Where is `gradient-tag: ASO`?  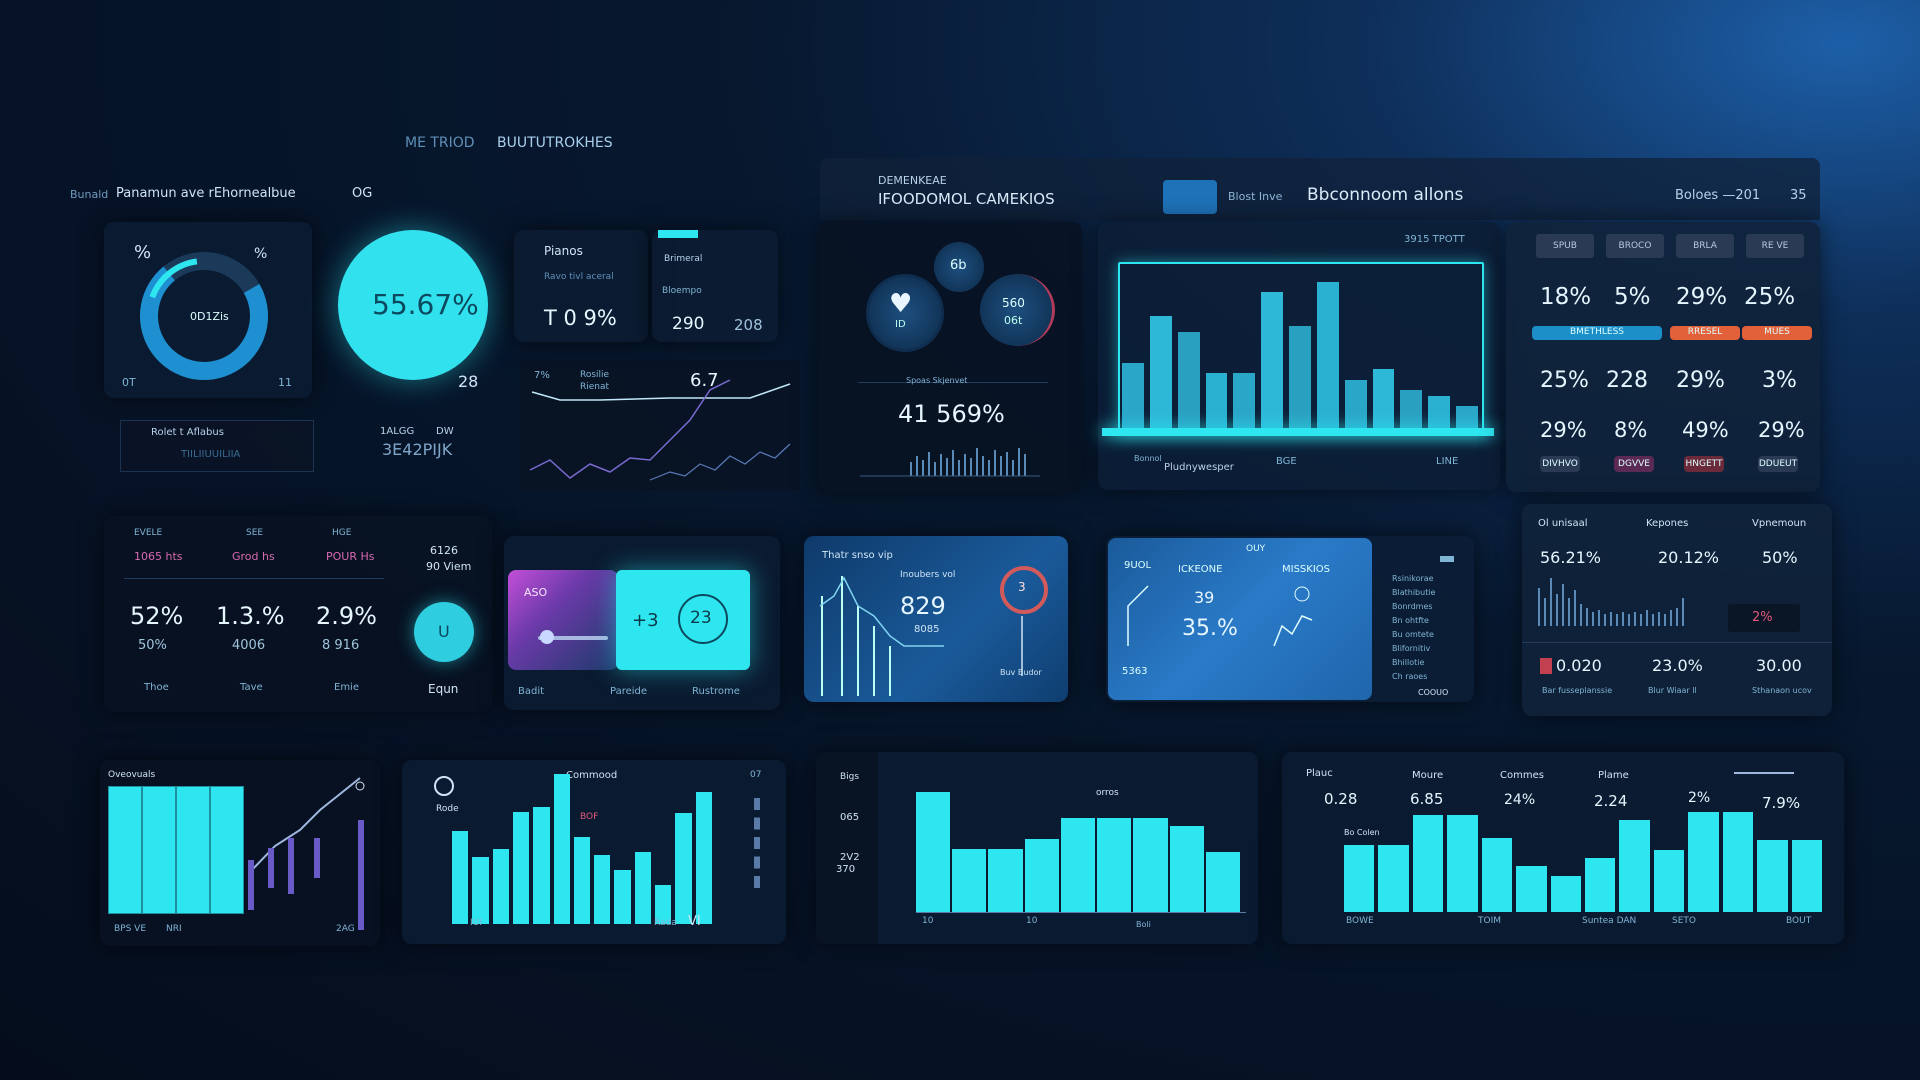
gradient-tag: ASO is located at coordinates (536, 592).